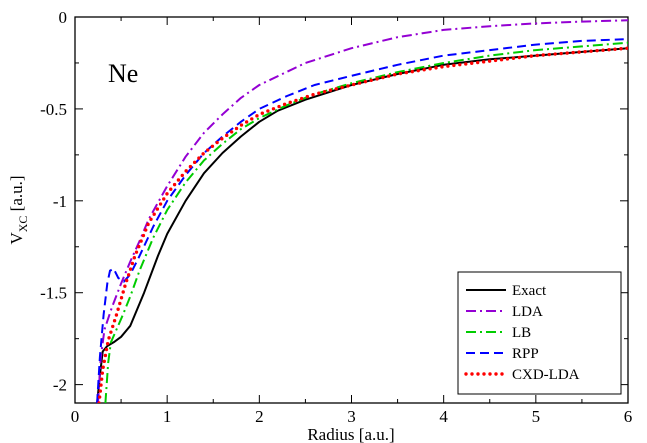 This screenshot has height=443, width=647. What do you see at coordinates (536, 416) in the screenshot?
I see `x-tick-label: 5` at bounding box center [536, 416].